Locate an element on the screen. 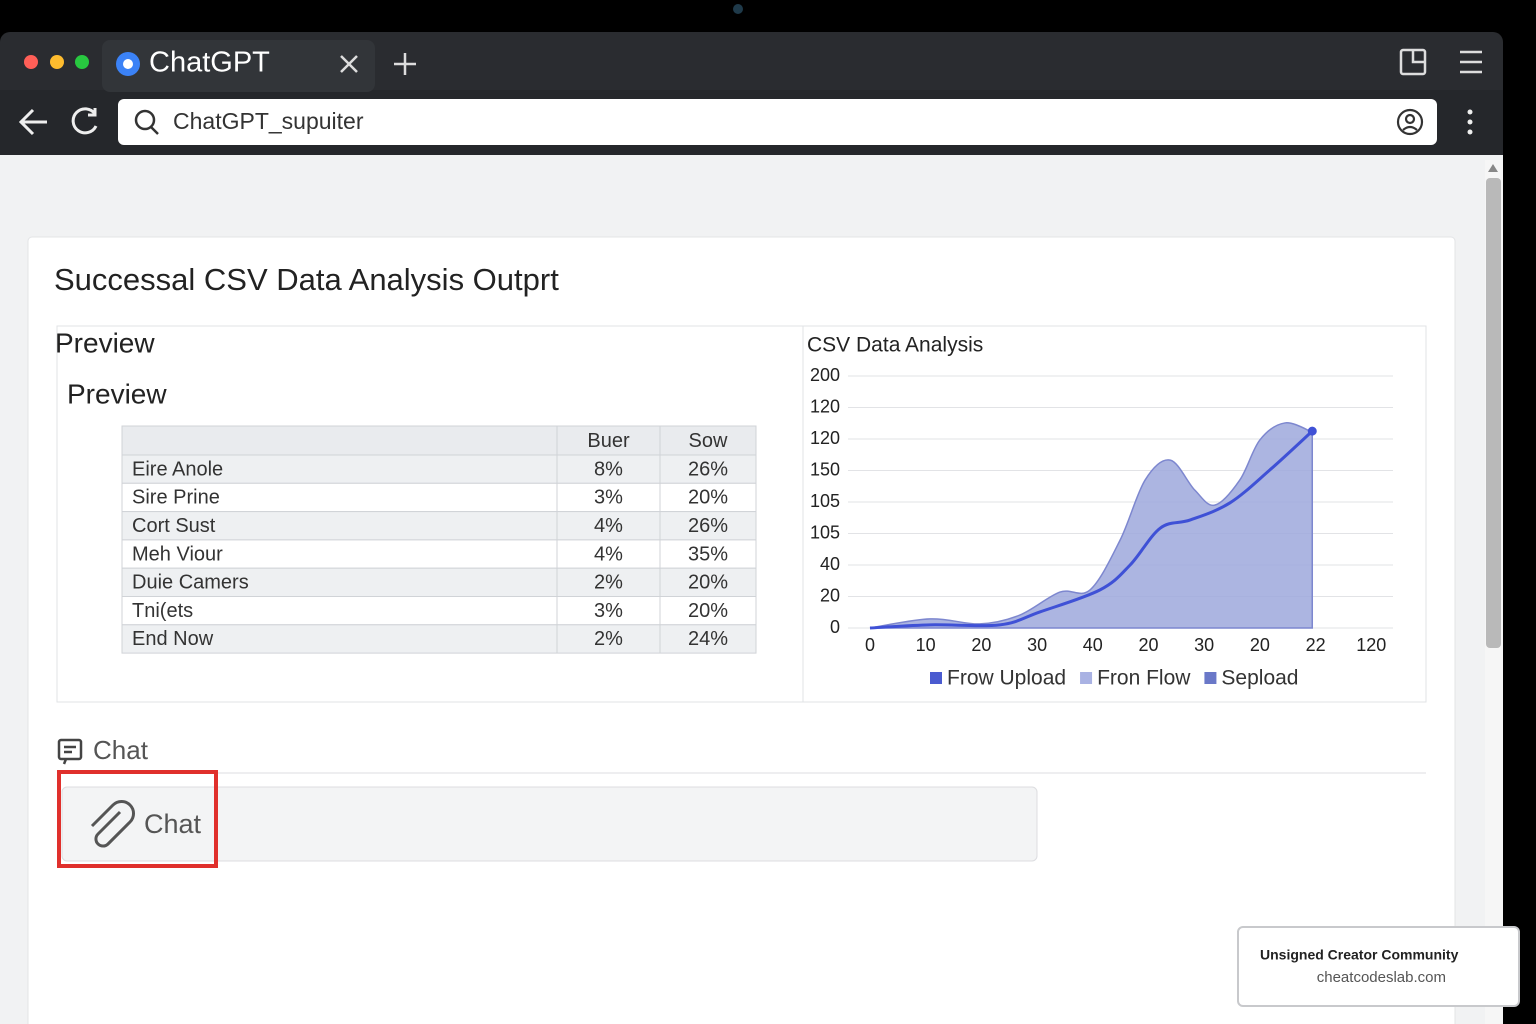  table-cell: Tni(ets is located at coordinates (162, 611).